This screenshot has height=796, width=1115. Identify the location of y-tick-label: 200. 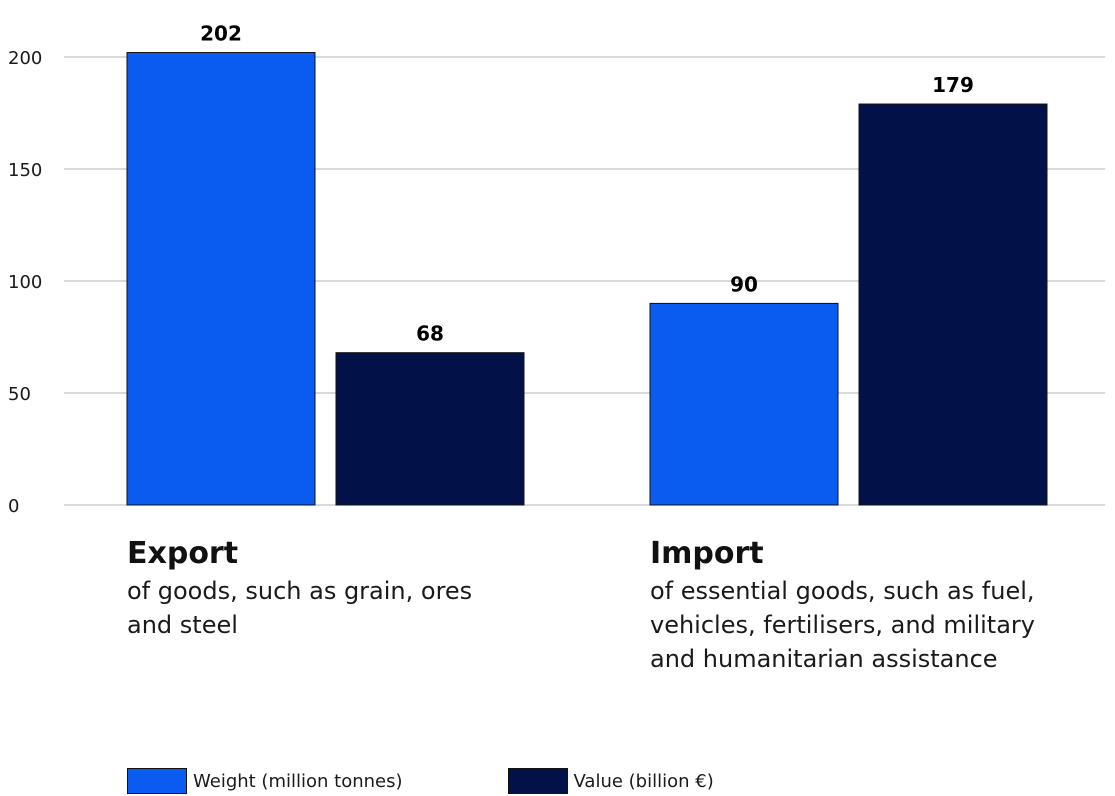
(25, 58).